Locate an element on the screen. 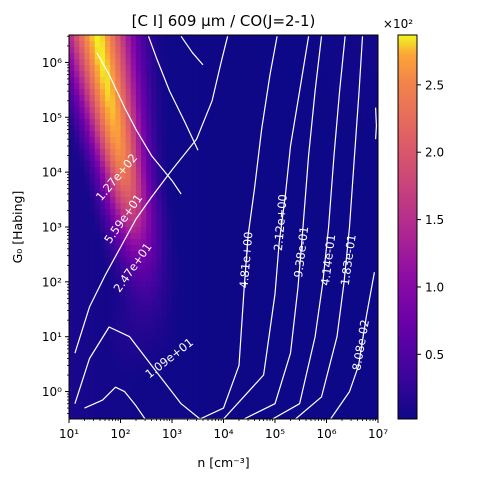 This screenshot has width=479, height=483. contour-4.14e-01 is located at coordinates (309, 227).